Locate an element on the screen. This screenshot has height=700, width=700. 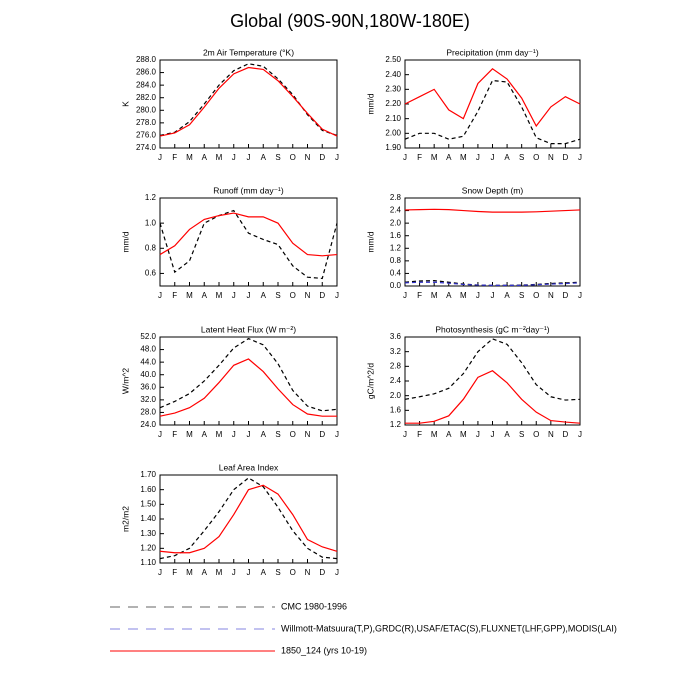
y-axis-label: W/m^2 is located at coordinates (125, 381).